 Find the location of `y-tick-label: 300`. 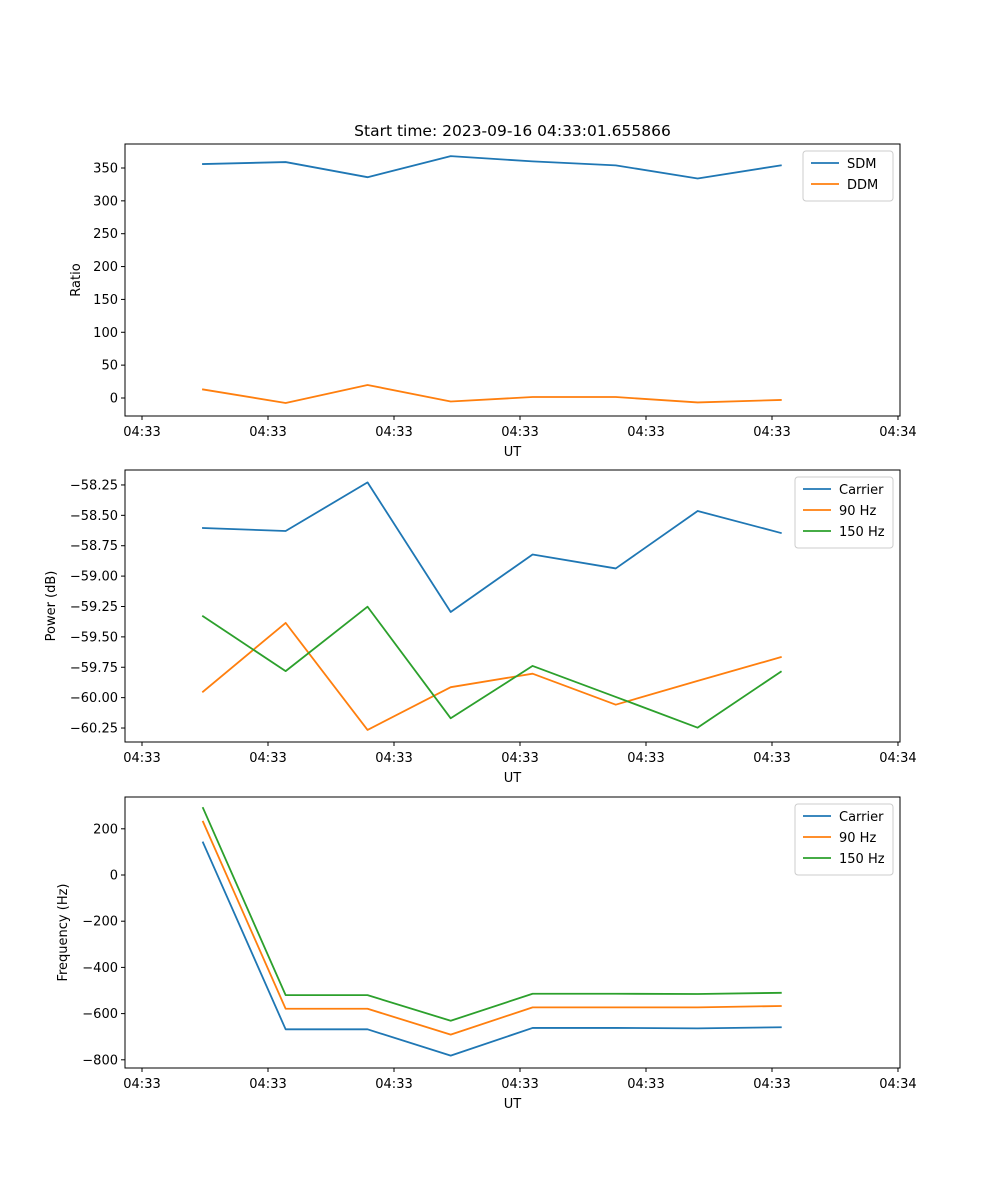

y-tick-label: 300 is located at coordinates (105, 201).